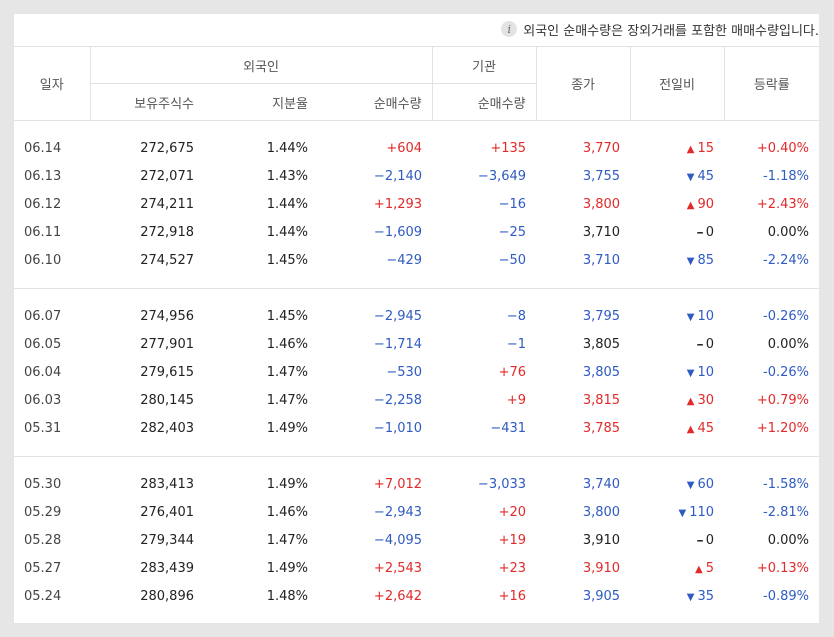  What do you see at coordinates (398, 204) in the screenshot?
I see `row-foreign-net: +1,293` at bounding box center [398, 204].